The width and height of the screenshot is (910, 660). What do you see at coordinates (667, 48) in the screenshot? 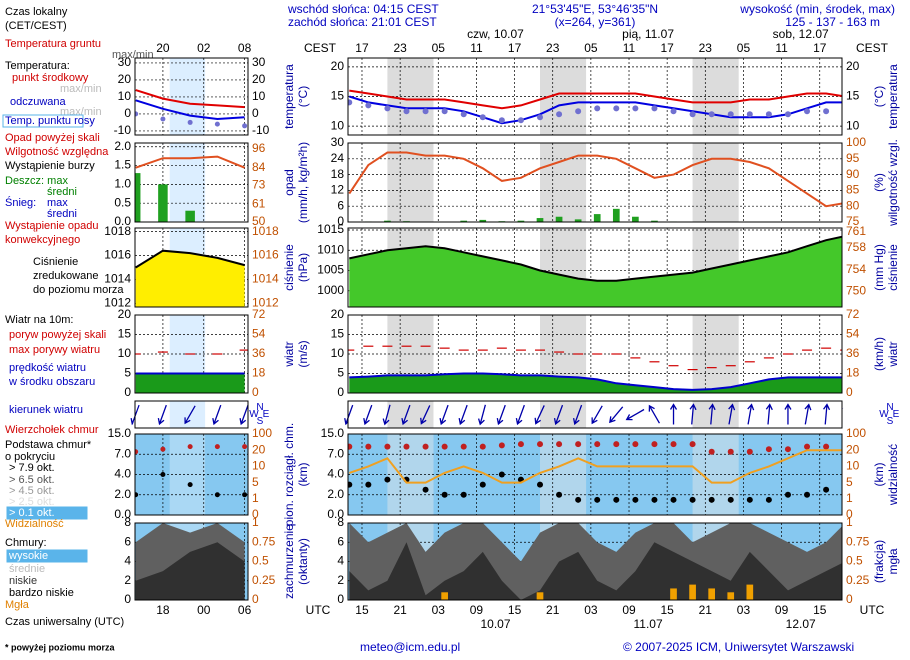
I see `x2-tick-label: 17` at bounding box center [667, 48].